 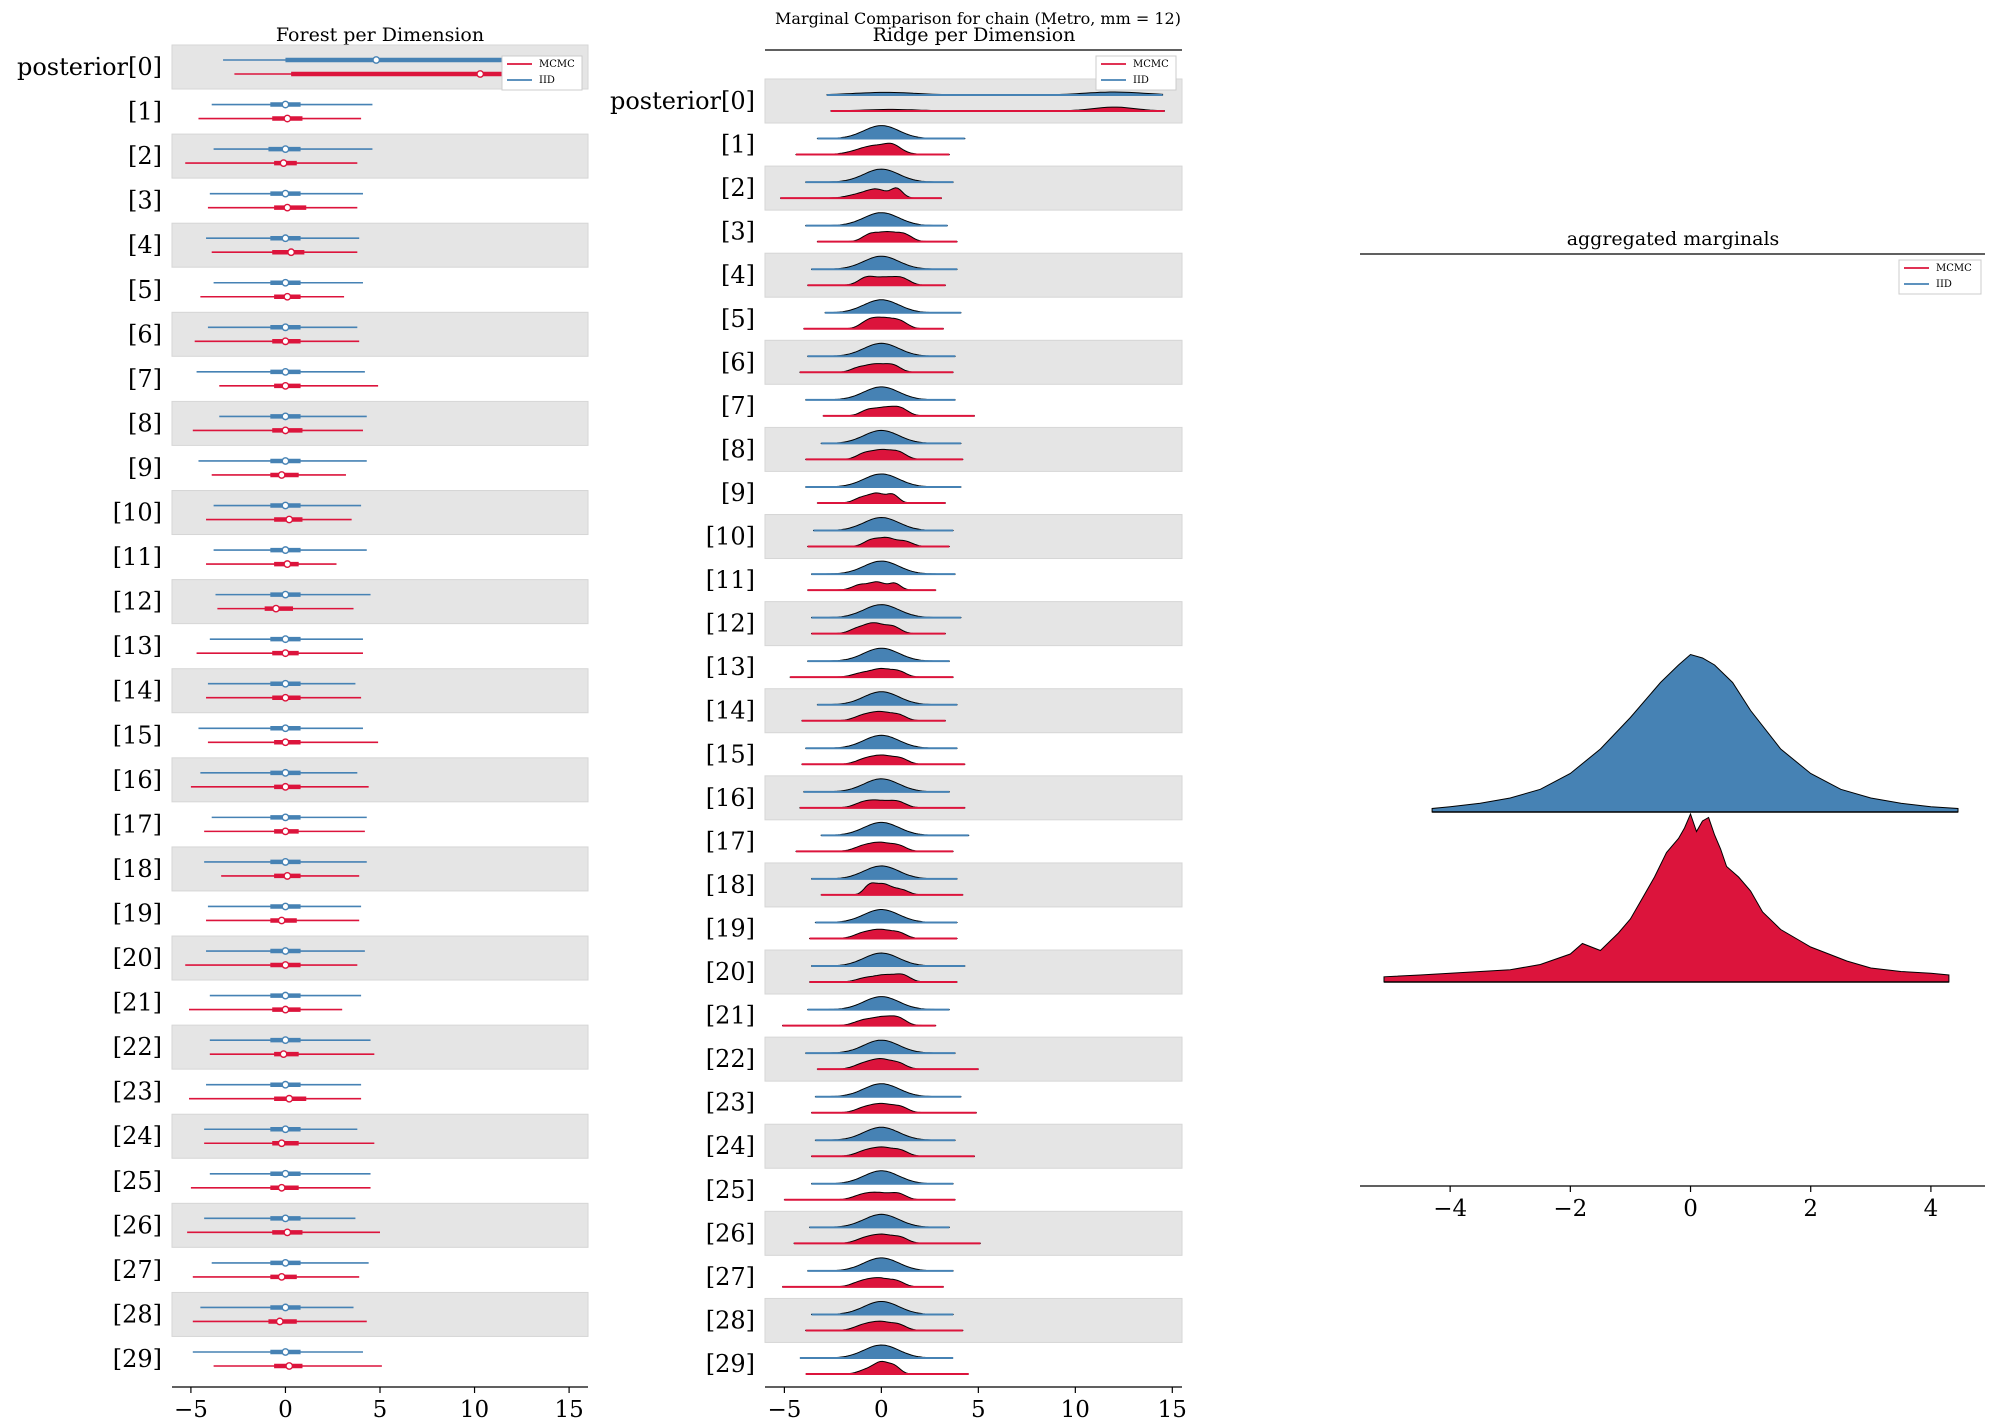 What do you see at coordinates (738, 319) in the screenshot?
I see `ridge-row-label-5: [5]` at bounding box center [738, 319].